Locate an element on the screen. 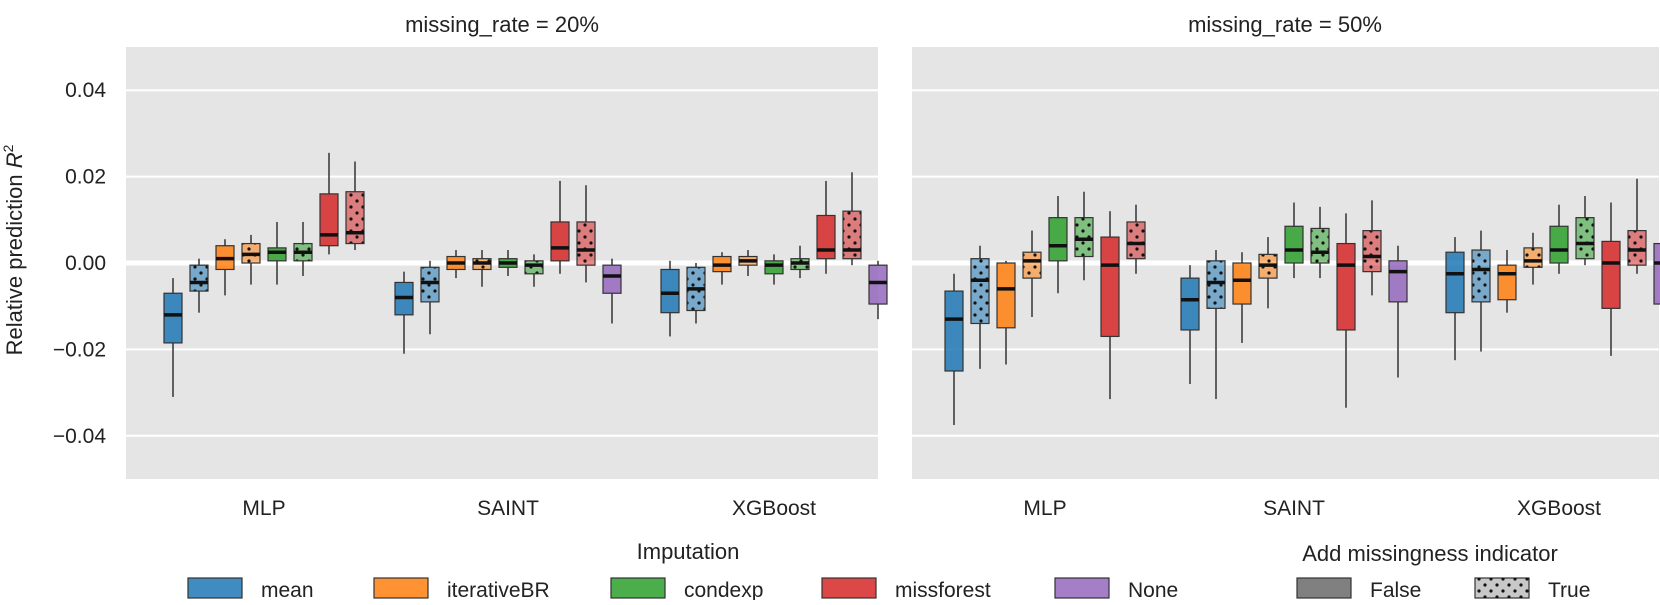 This screenshot has height=605, width=1660. legend-item-missforest: missforest is located at coordinates (906, 589).